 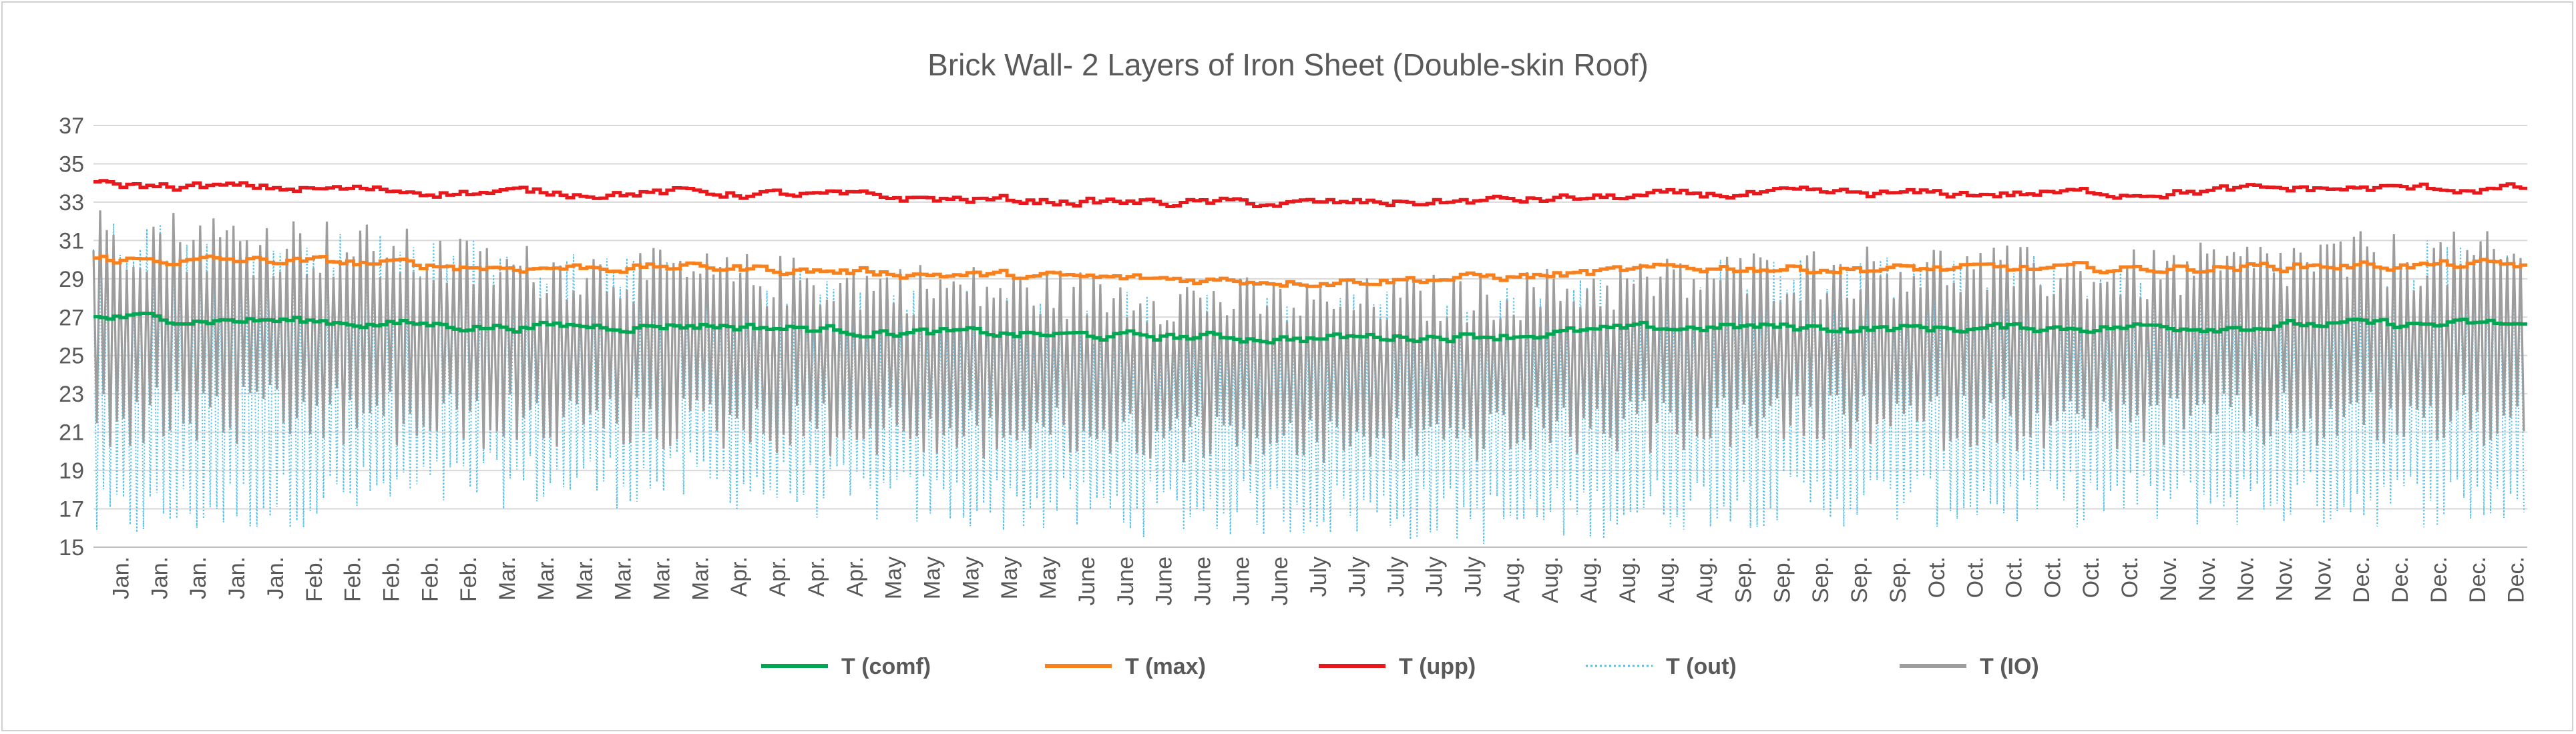 What do you see at coordinates (2009, 666) in the screenshot?
I see `legend-label: T (IO)` at bounding box center [2009, 666].